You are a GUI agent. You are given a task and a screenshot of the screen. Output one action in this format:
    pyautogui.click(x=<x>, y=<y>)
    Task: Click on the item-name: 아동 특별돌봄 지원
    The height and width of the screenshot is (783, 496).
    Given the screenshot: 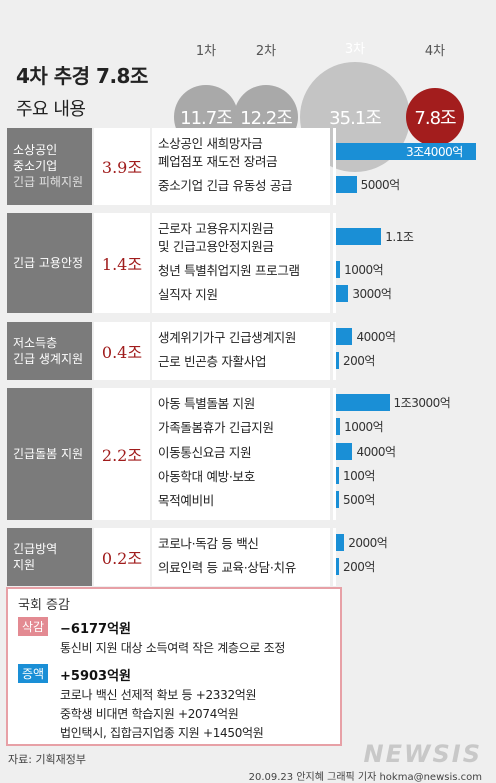 What is the action you would take?
    pyautogui.click(x=206, y=404)
    